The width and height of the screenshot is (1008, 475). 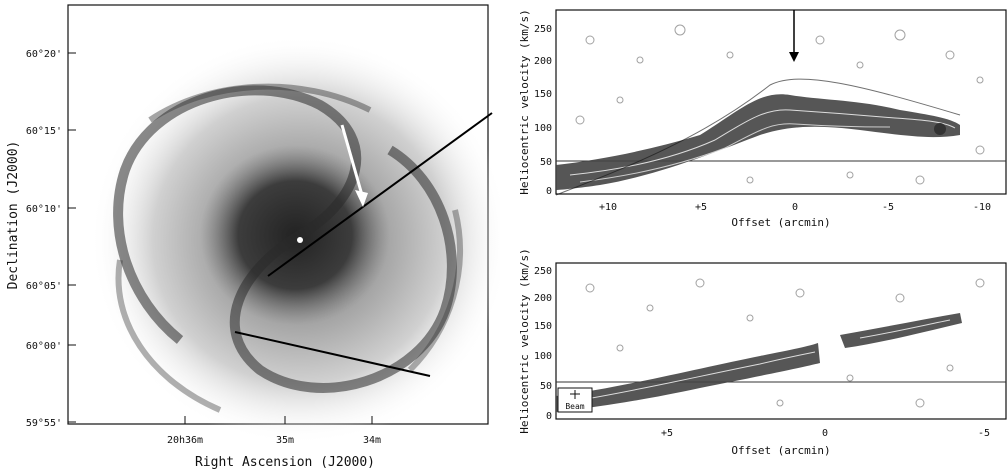 What do you see at coordinates (770, 345) in the screenshot?
I see `pv-bottom-emission` at bounding box center [770, 345].